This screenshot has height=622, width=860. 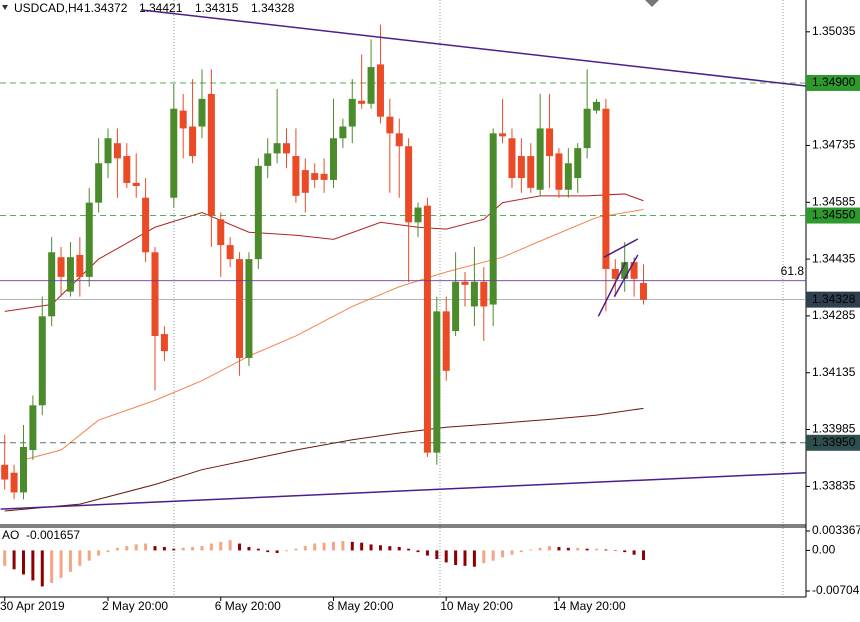 What do you see at coordinates (834, 145) in the screenshot?
I see `y-tick-label: 1.34735` at bounding box center [834, 145].